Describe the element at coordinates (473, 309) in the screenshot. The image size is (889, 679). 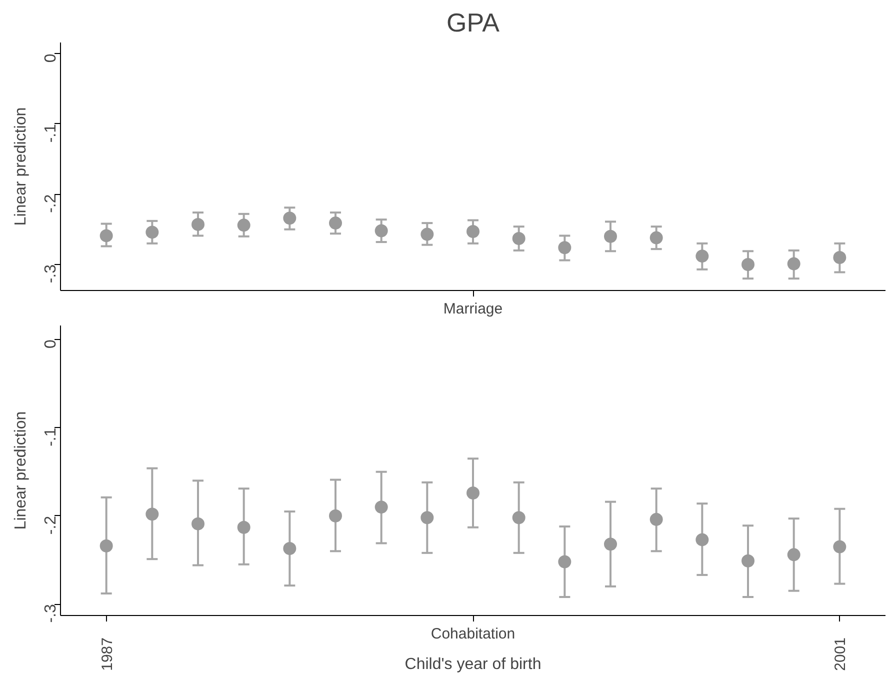
I see `x-tick-label: Marriage` at that location.